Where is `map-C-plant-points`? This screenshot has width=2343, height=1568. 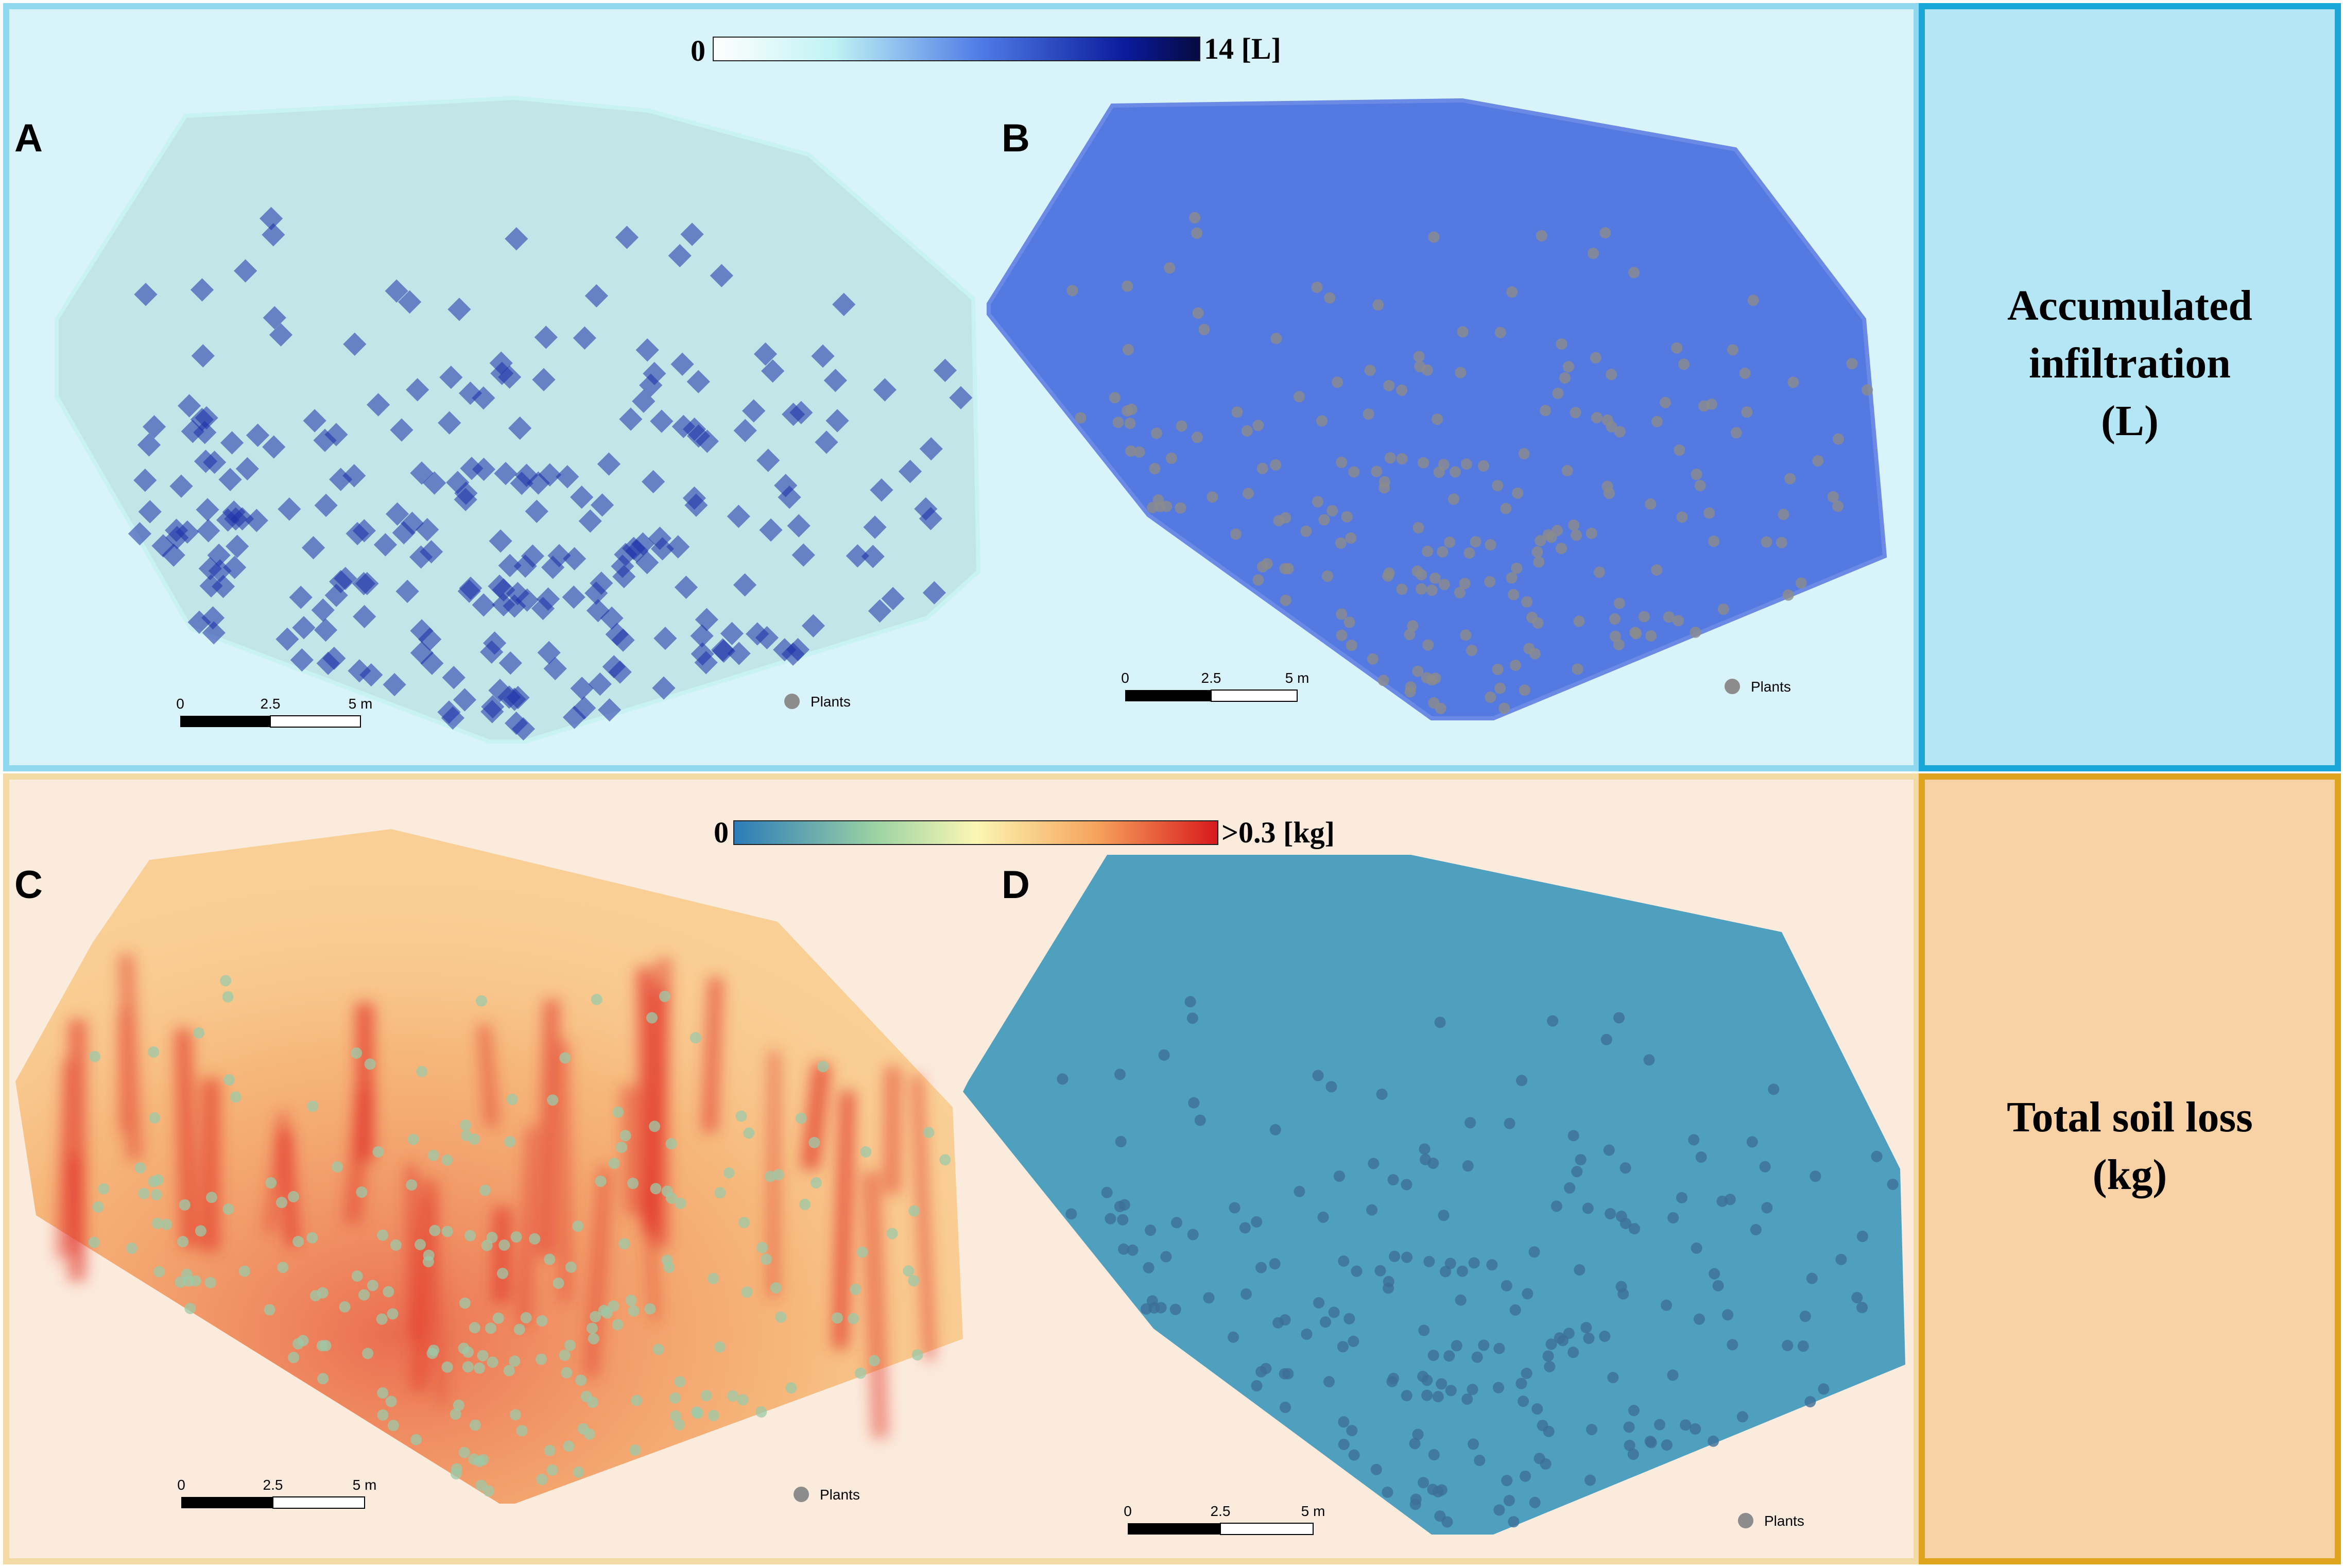 map-C-plant-points is located at coordinates (519, 1236).